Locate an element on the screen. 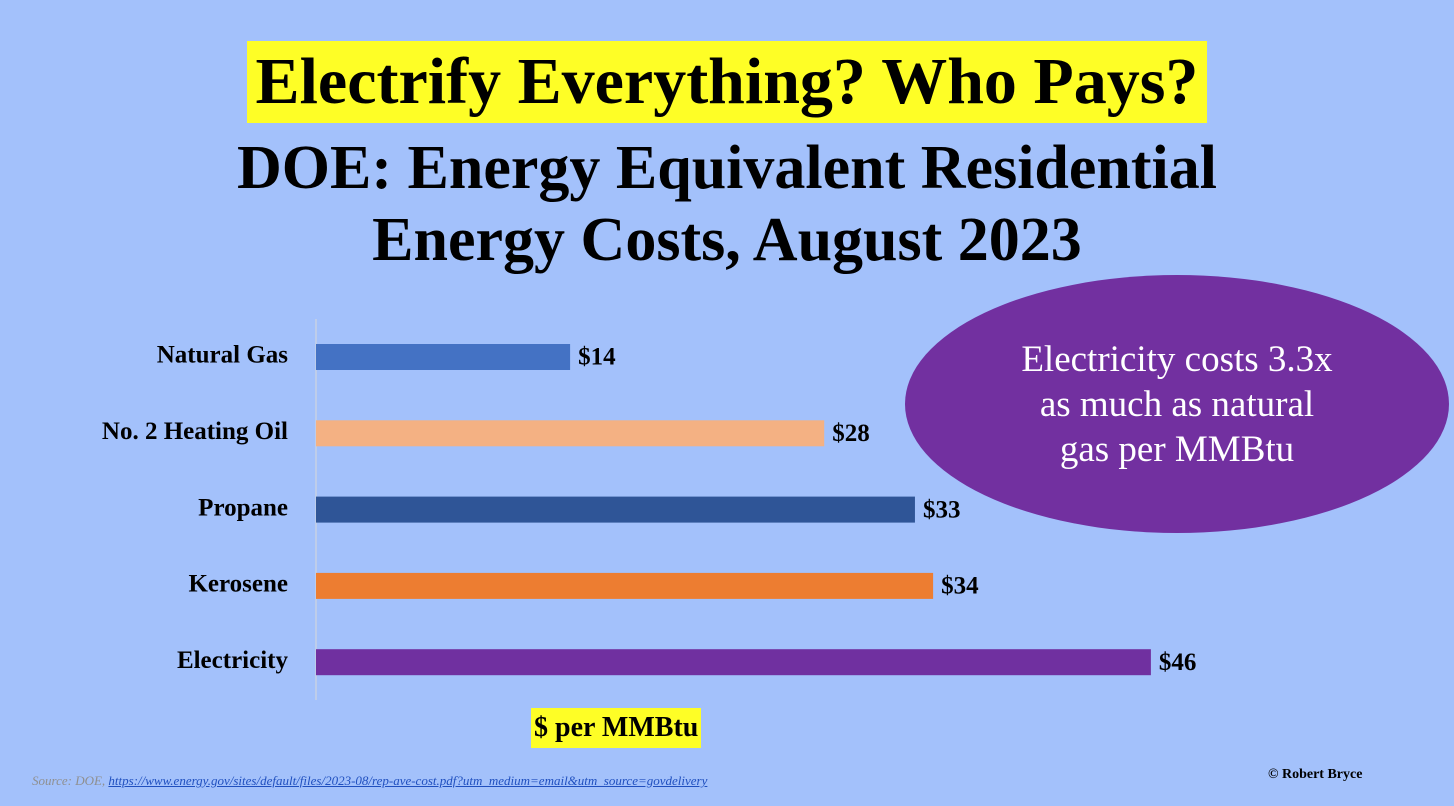 The image size is (1454, 806). category-label: Propane is located at coordinates (243, 507).